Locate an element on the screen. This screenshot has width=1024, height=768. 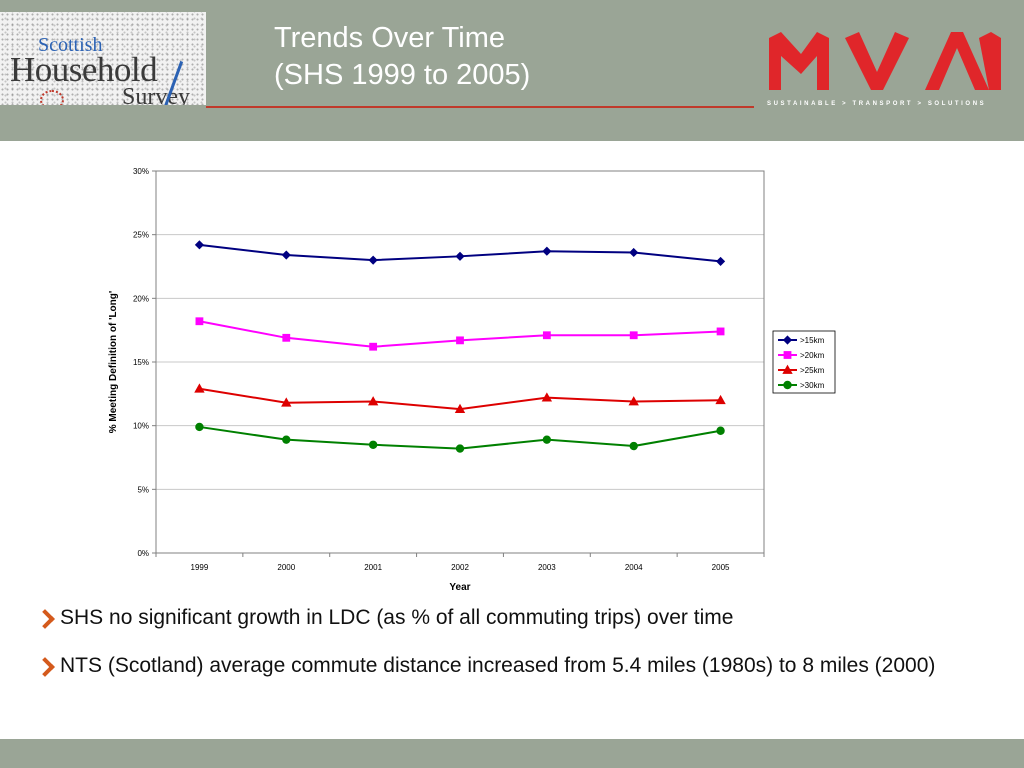
legend-item: >20km is located at coordinates (801, 355).